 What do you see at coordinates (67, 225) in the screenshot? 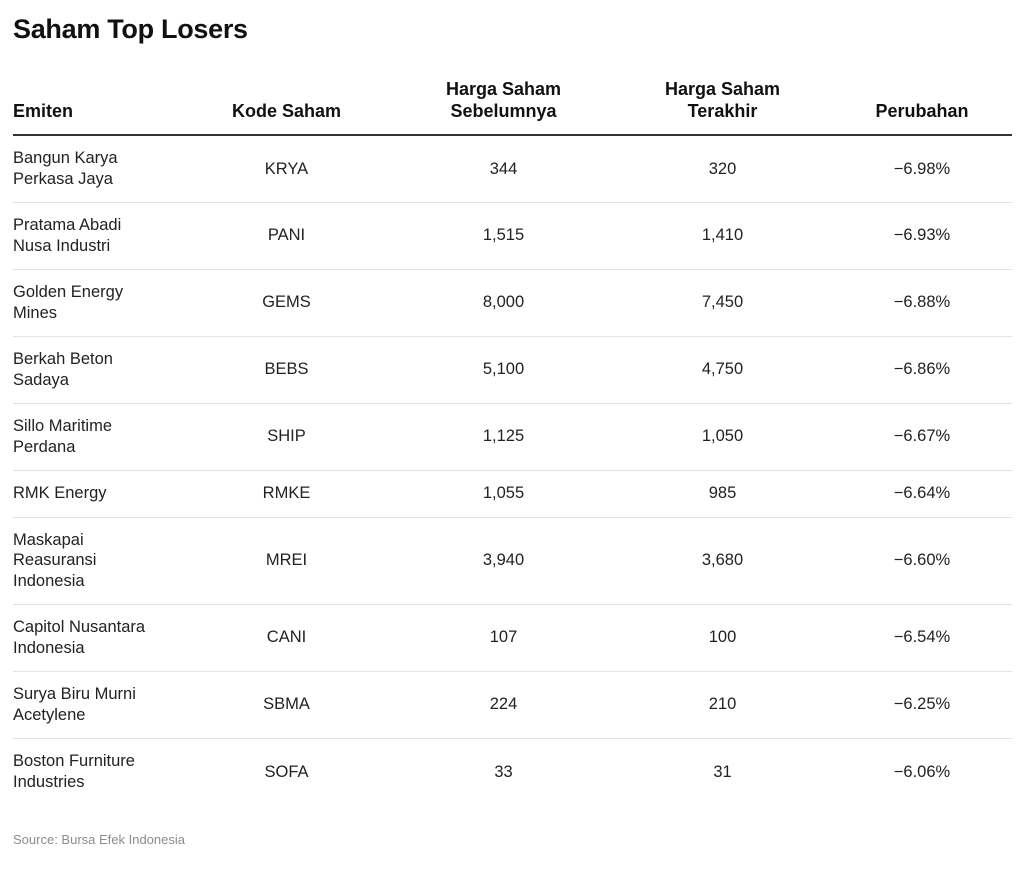
I see `emiten-name-line: Pratama Abadi` at bounding box center [67, 225].